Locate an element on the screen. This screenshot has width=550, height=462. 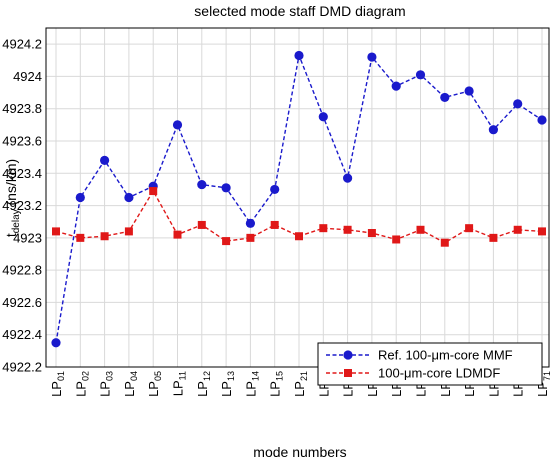
y-tick-label: 4923.6 is located at coordinates (22, 141).